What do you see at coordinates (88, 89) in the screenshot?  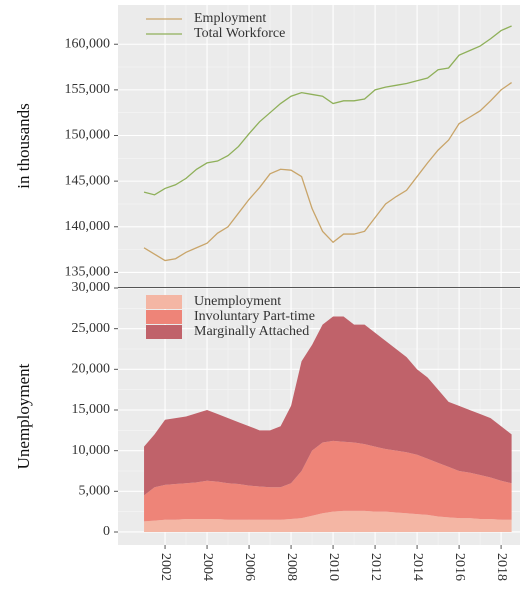 I see `y-tick-label: 155,000` at bounding box center [88, 89].